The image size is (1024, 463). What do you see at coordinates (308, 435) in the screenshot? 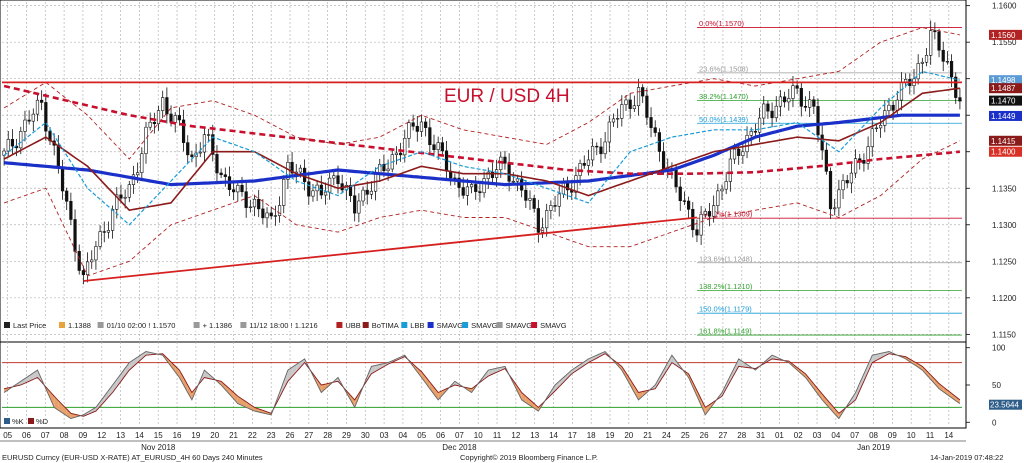
I see `time-axis-tick-label: 27` at bounding box center [308, 435].